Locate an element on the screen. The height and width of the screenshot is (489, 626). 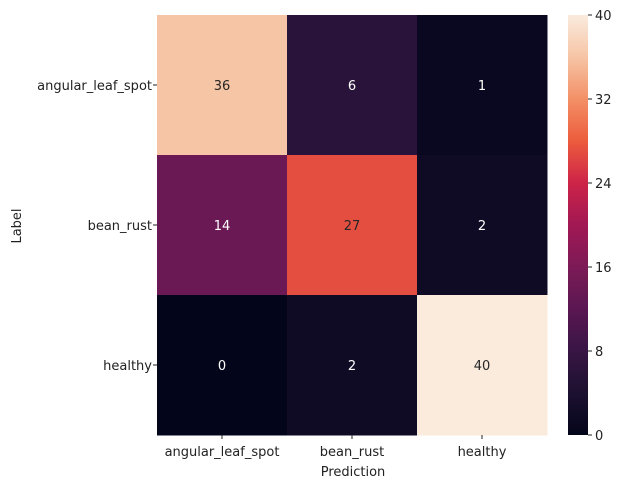
colorbar-tick-label: 16 is located at coordinates (603, 268).